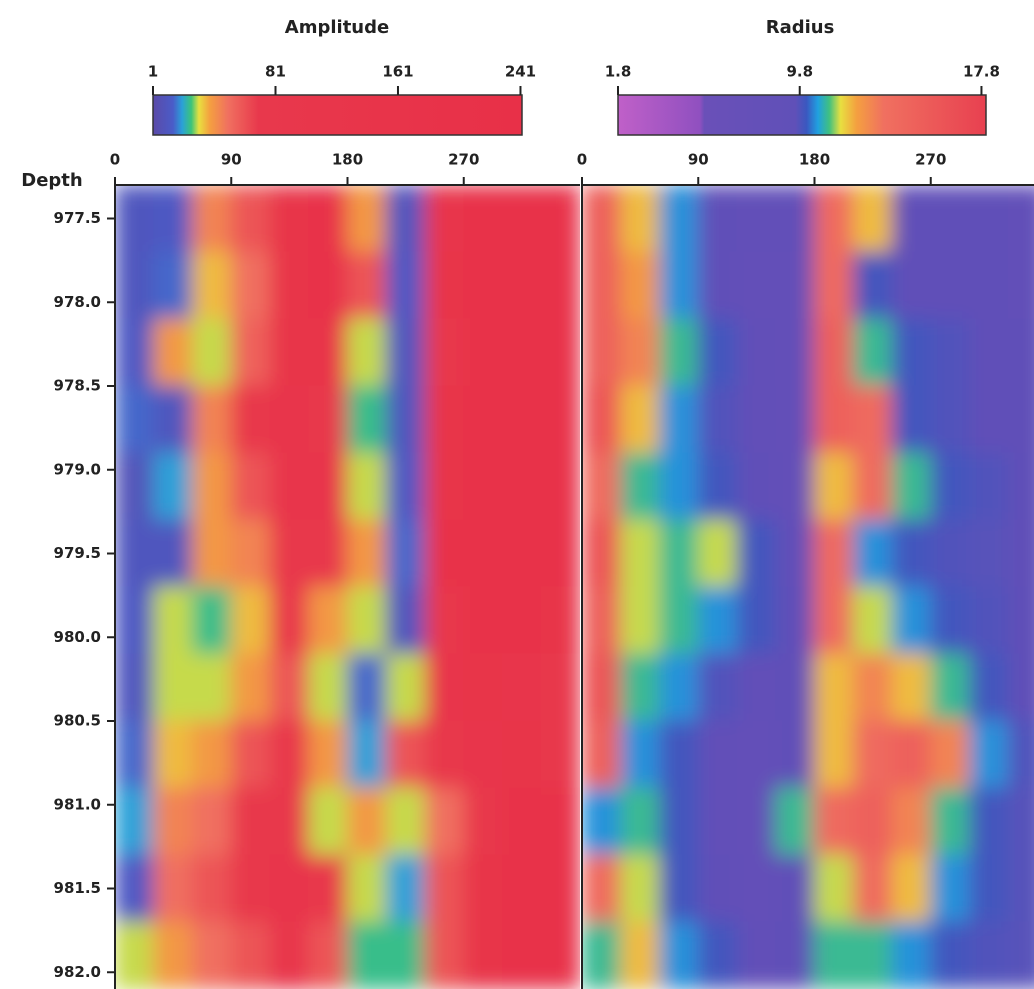  Describe the element at coordinates (77, 553) in the screenshot. I see `y-tick-label: 979.5` at that location.